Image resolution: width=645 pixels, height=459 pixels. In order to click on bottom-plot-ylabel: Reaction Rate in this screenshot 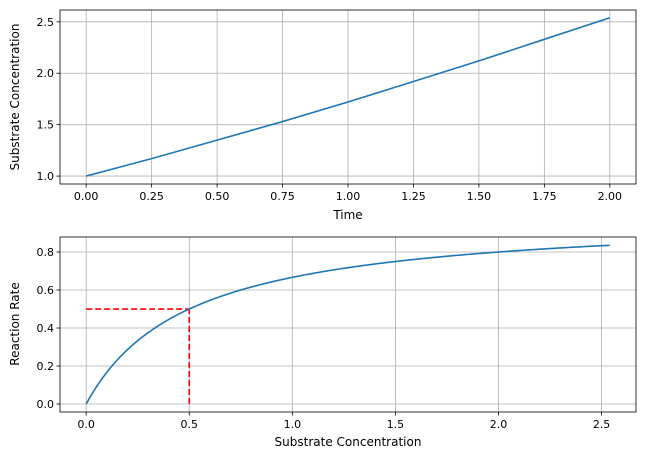, I will do `click(15, 323)`.